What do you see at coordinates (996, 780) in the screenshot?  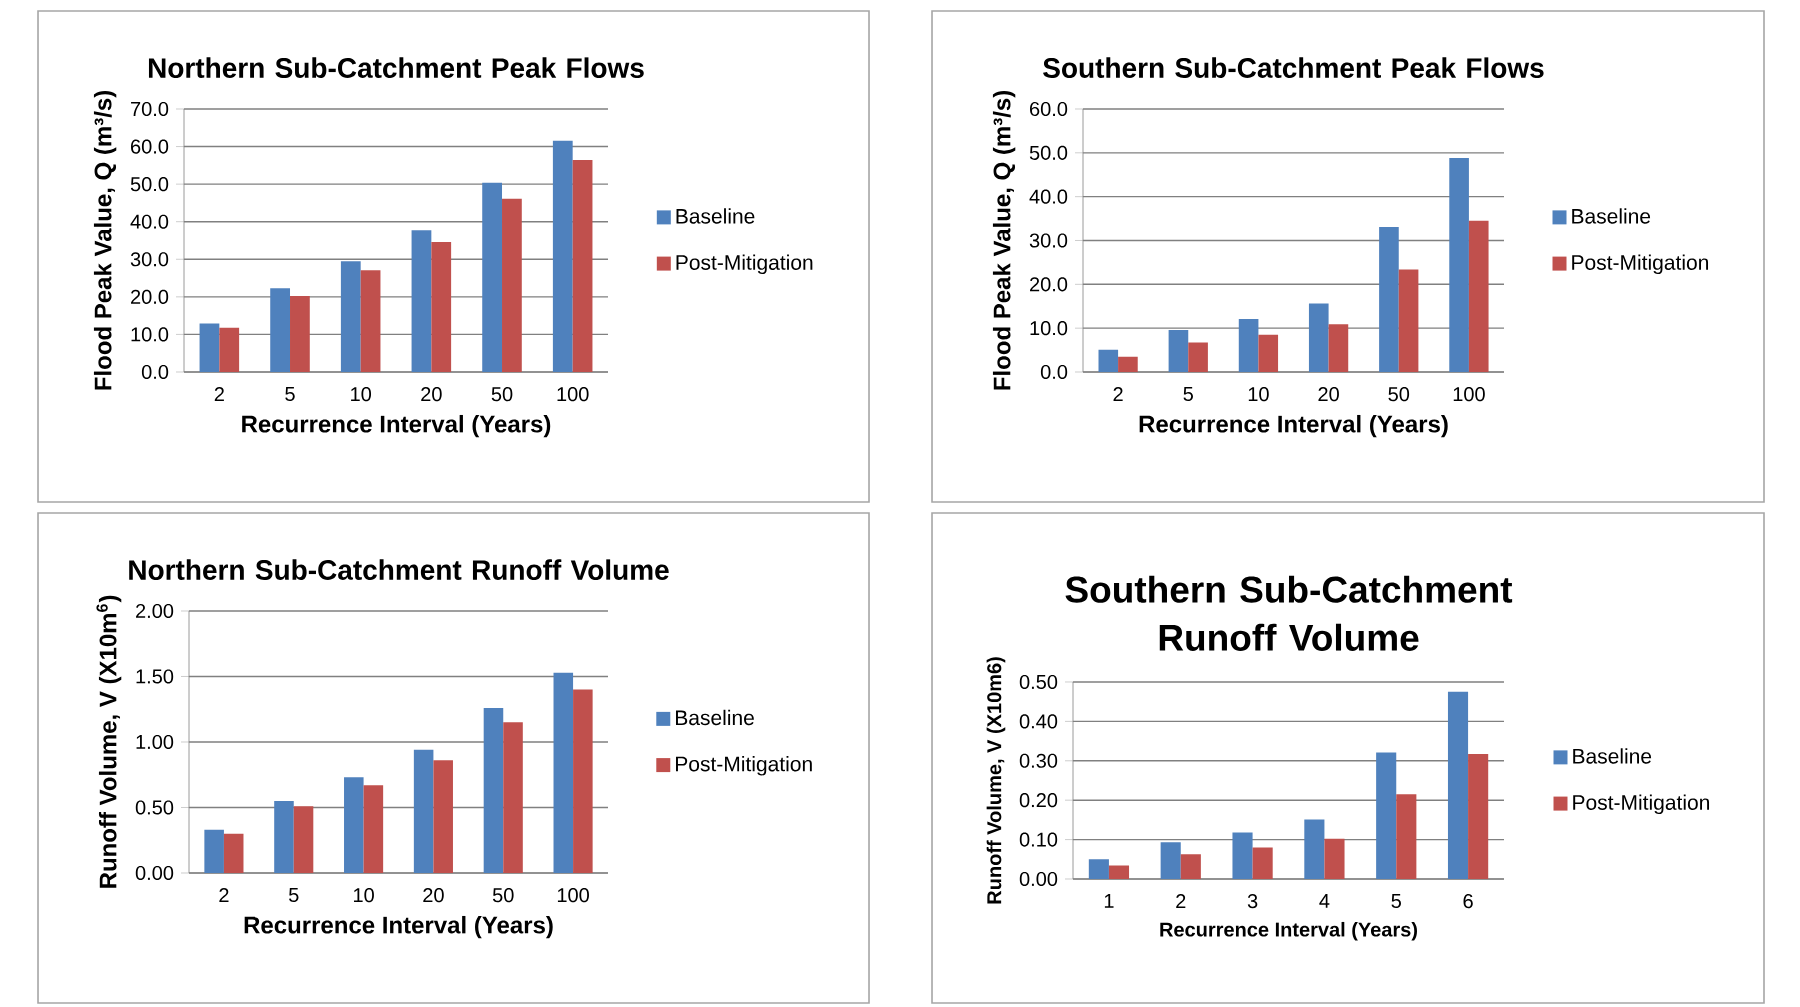 I see `y-axis-title: Runoff Volume, V (X10m6)` at bounding box center [996, 780].